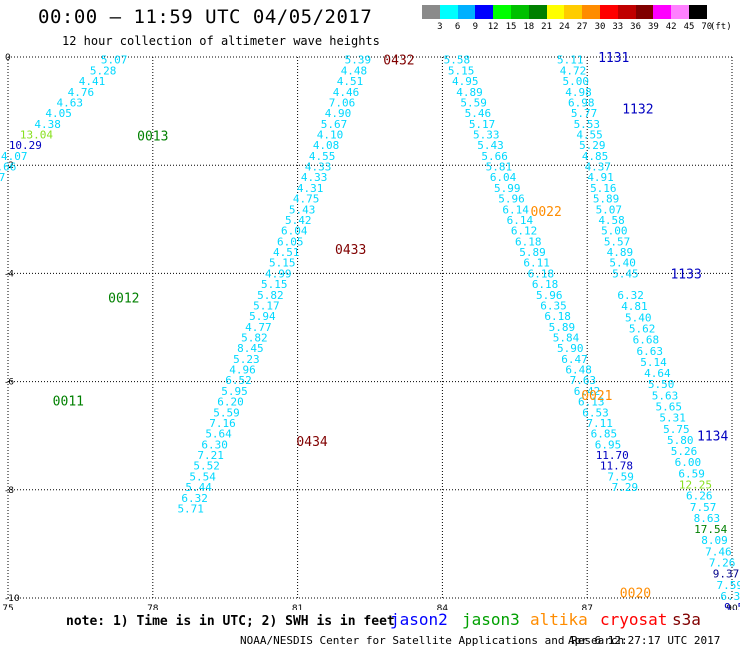  I want to click on swh-value: 8.45, so click(250, 348).